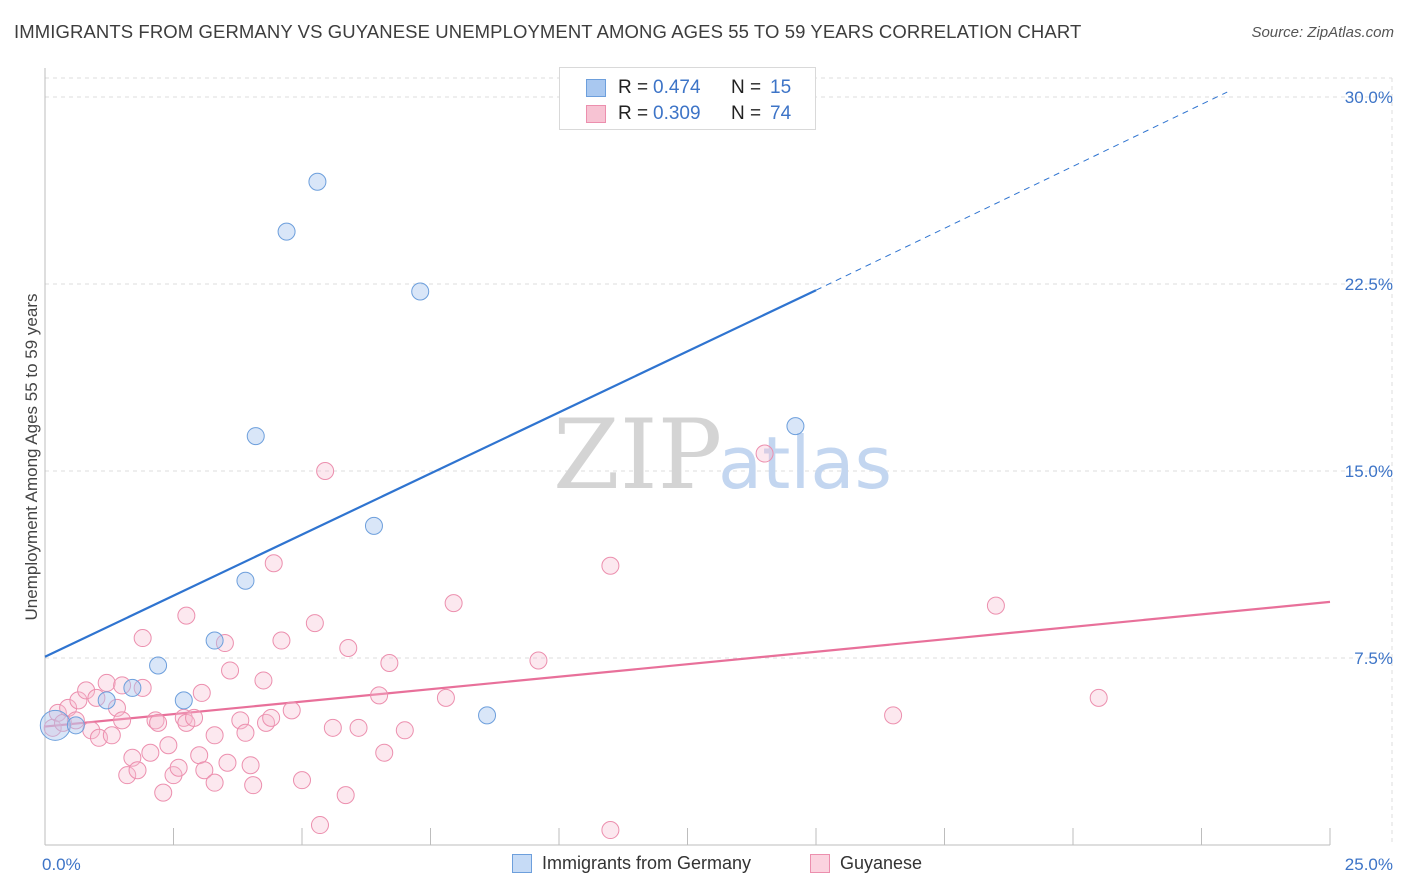 The image size is (1406, 892). I want to click on trend-line-germany-extension, so click(1021, 191).